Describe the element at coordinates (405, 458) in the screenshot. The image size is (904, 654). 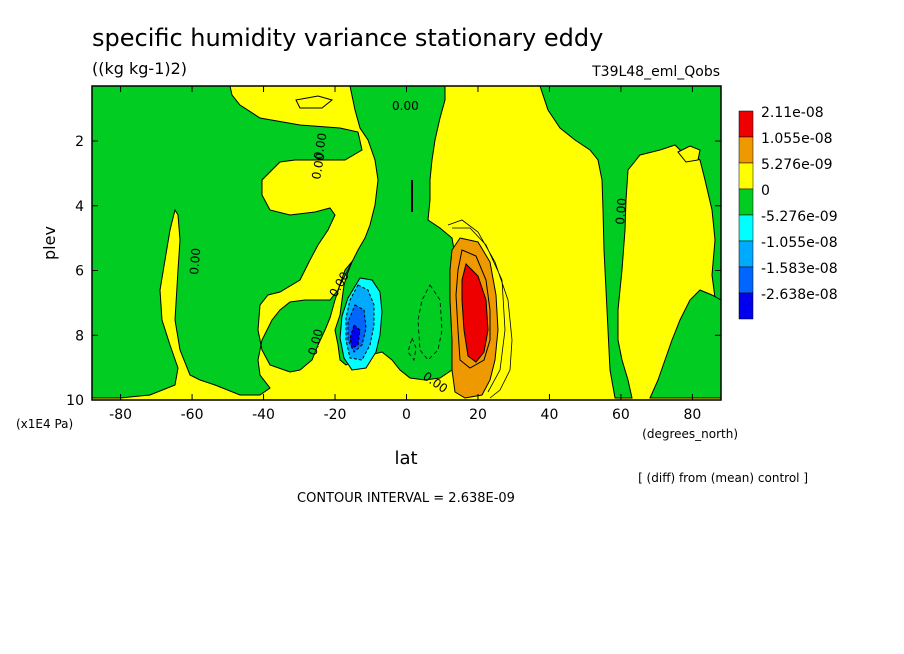
I see `x-axis-title: lat` at that location.